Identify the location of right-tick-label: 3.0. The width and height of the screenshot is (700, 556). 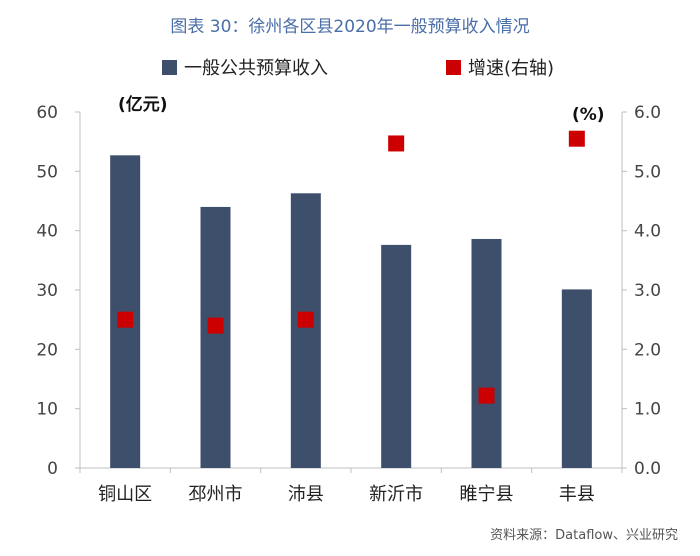
(647, 291).